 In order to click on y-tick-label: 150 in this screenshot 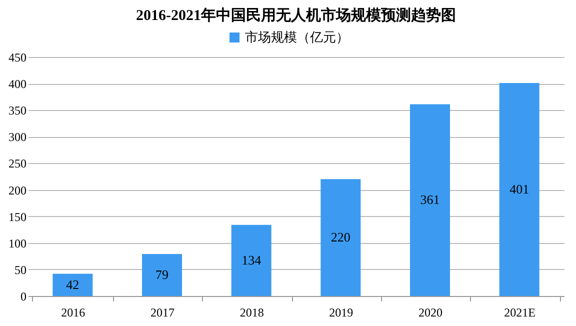, I will do `click(17, 217)`.